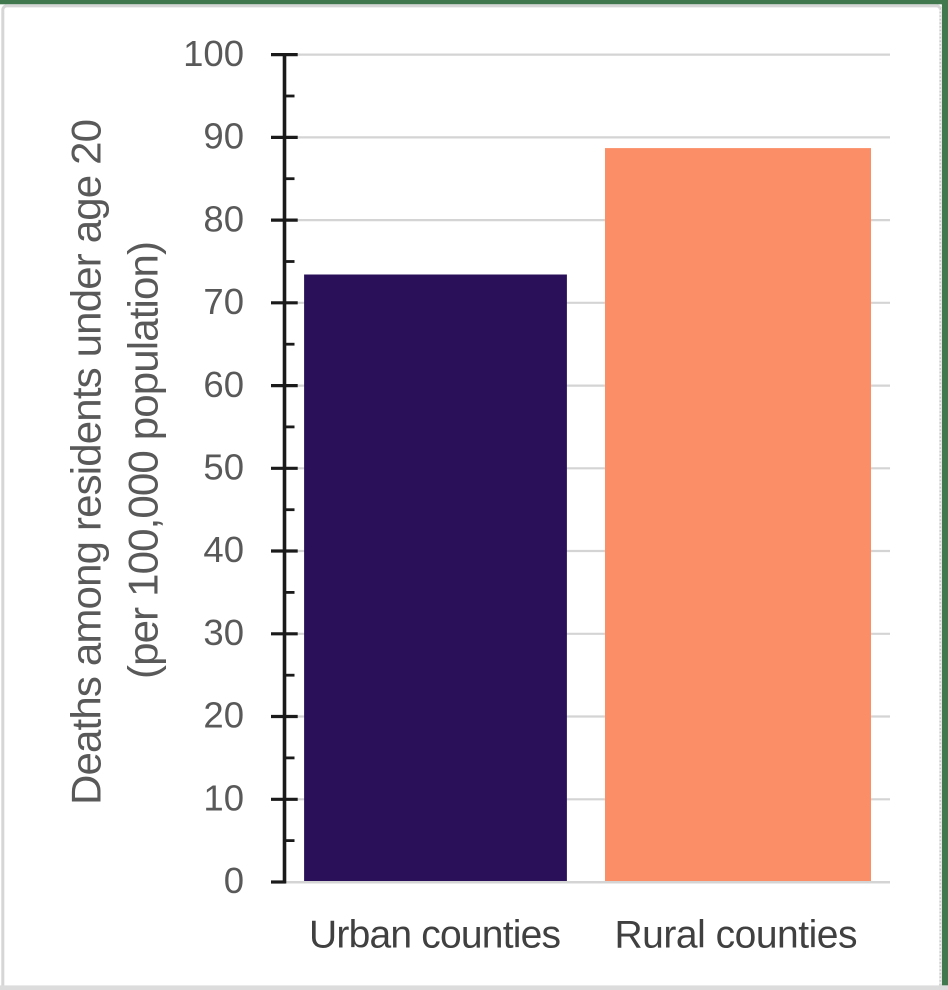  Describe the element at coordinates (213, 53) in the screenshot. I see `svg-text: 100` at that location.